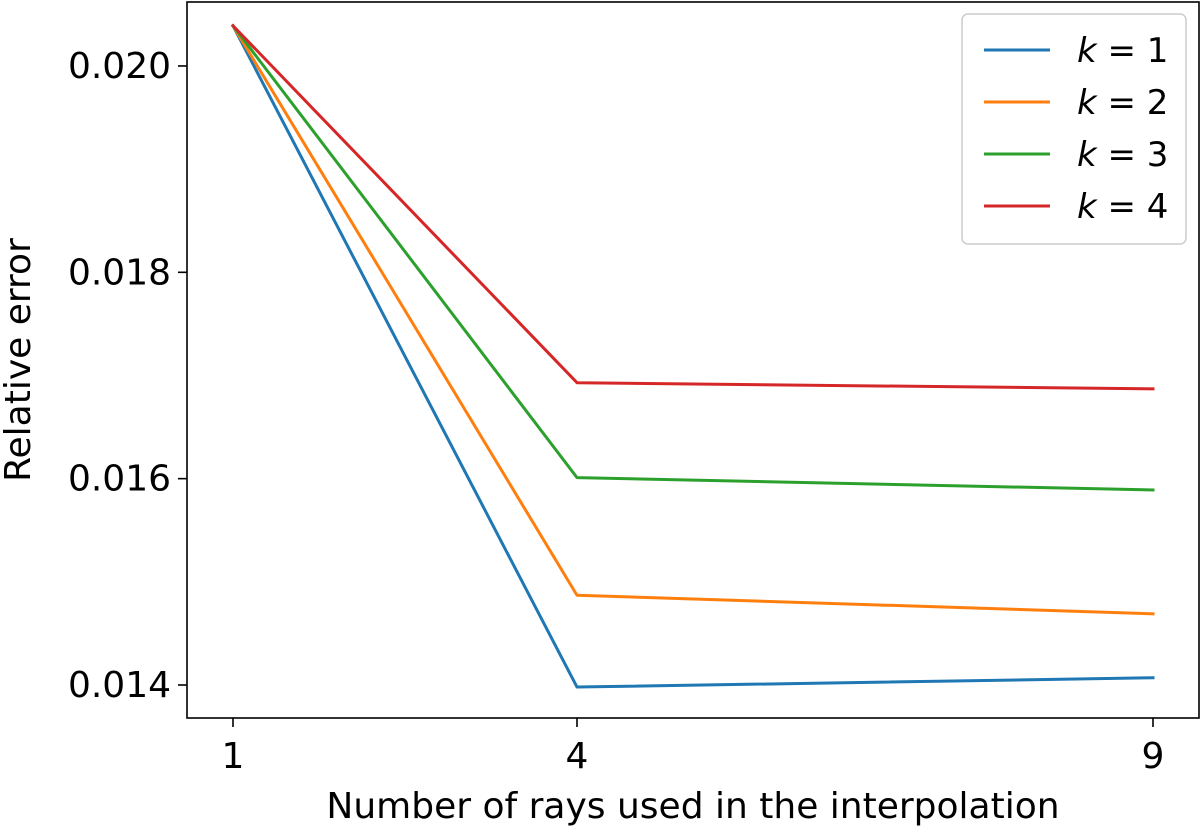  I want to click on legend-label-k3: k = 3, so click(1122, 155).